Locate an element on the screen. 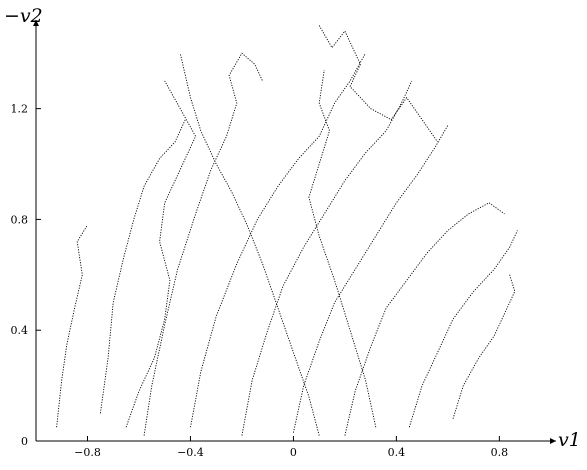 This screenshot has height=470, width=587. x-tick-label: −0.8 is located at coordinates (87, 452).